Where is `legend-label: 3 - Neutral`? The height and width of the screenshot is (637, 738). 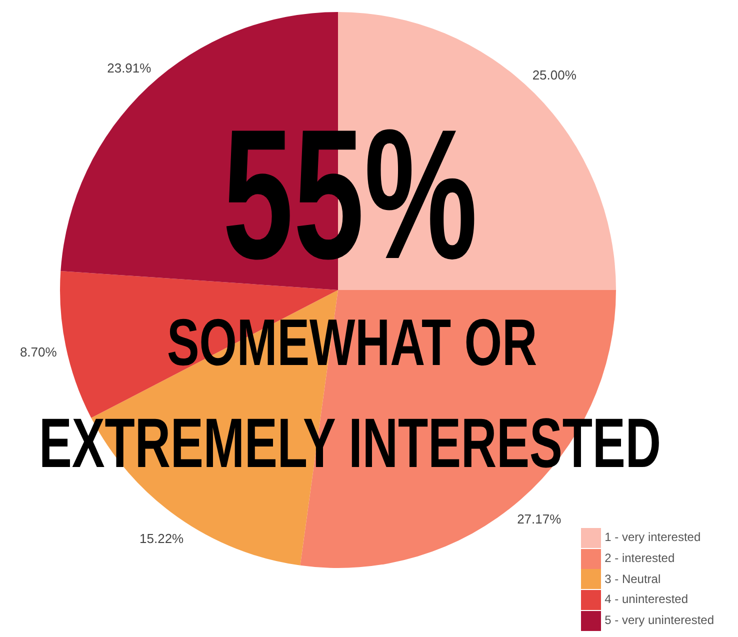 legend-label: 3 - Neutral is located at coordinates (632, 579).